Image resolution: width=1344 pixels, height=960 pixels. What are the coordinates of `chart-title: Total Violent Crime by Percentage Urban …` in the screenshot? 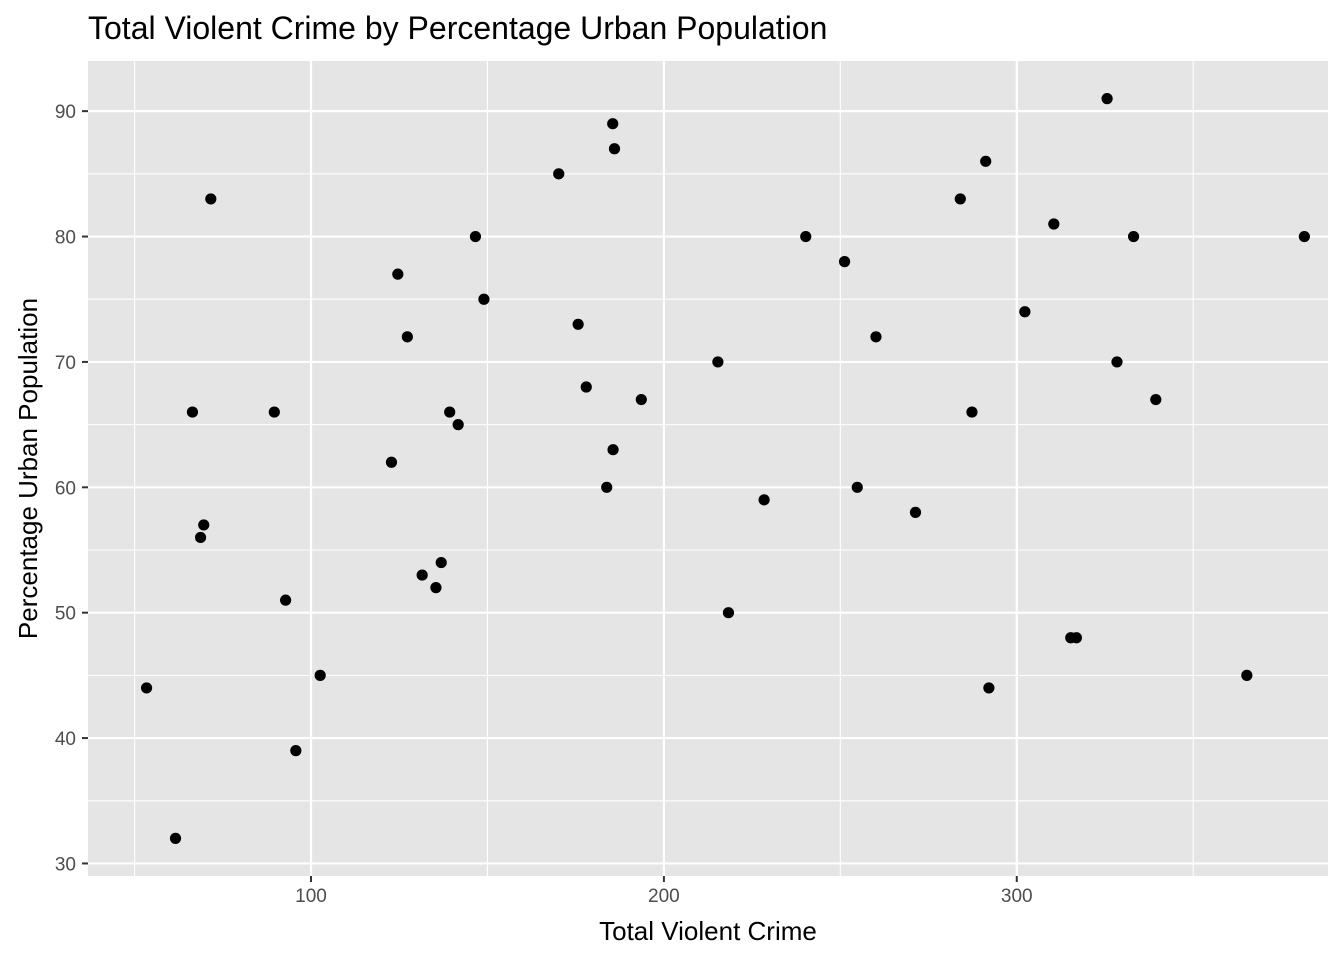 It's located at (457, 28).